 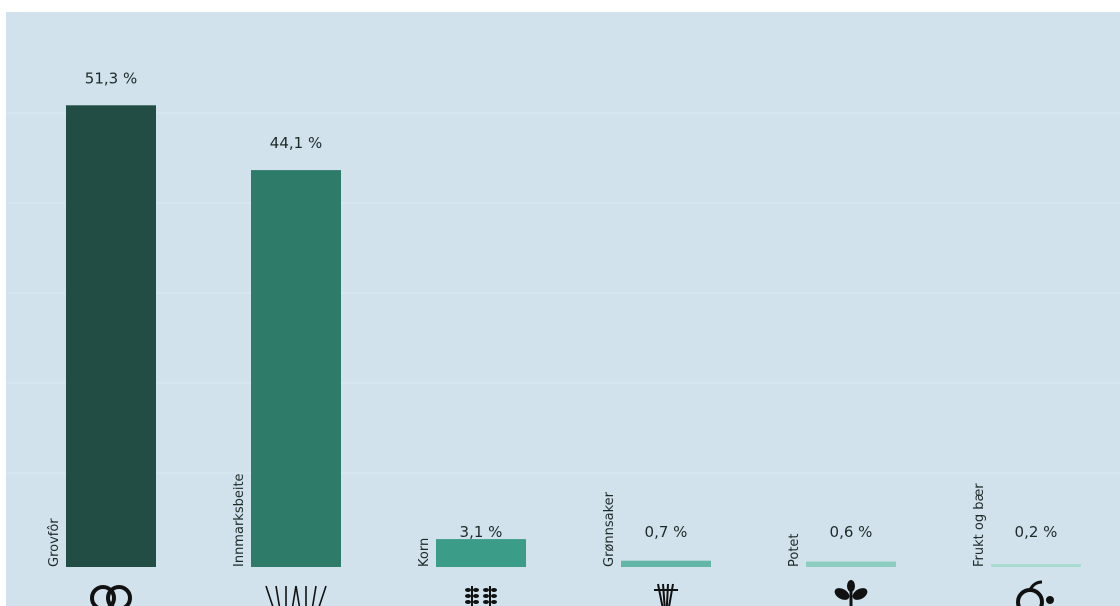 I want to click on grass-icon, so click(x=296, y=595).